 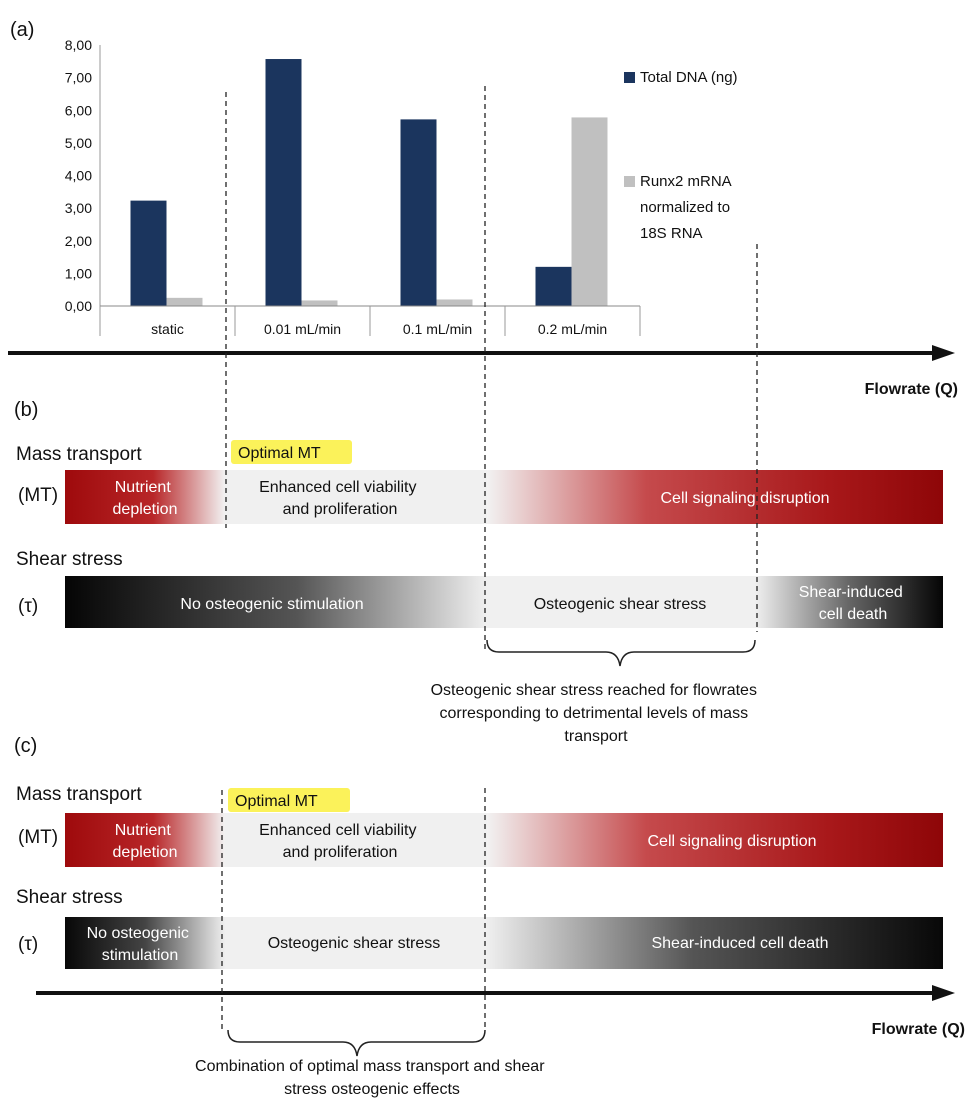 I want to click on y-tick-label: 6,00, so click(x=78, y=110).